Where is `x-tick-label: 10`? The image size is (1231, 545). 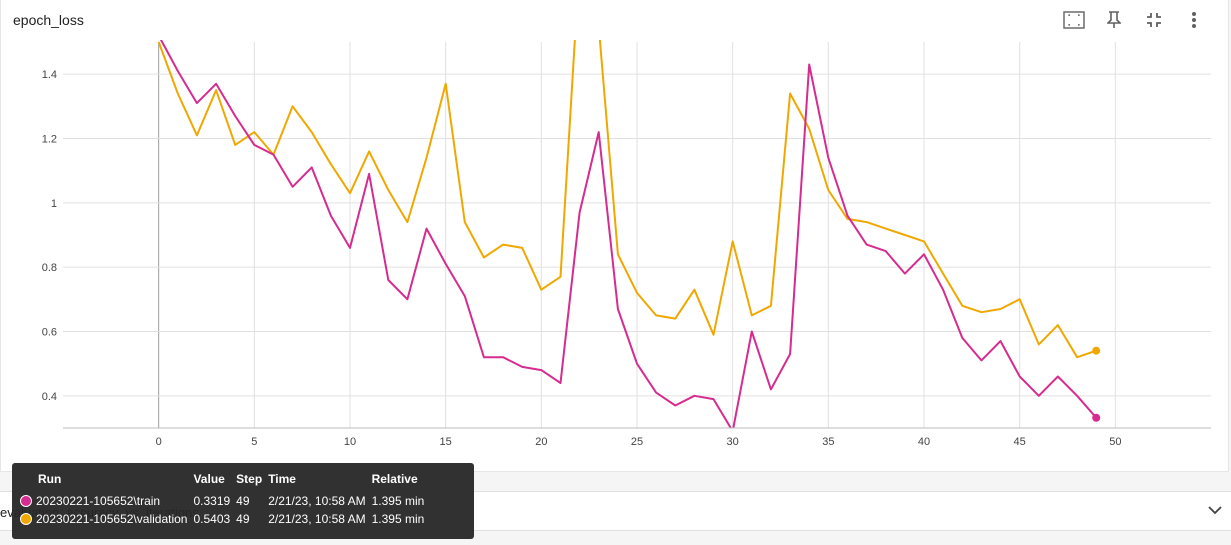
x-tick-label: 10 is located at coordinates (350, 442).